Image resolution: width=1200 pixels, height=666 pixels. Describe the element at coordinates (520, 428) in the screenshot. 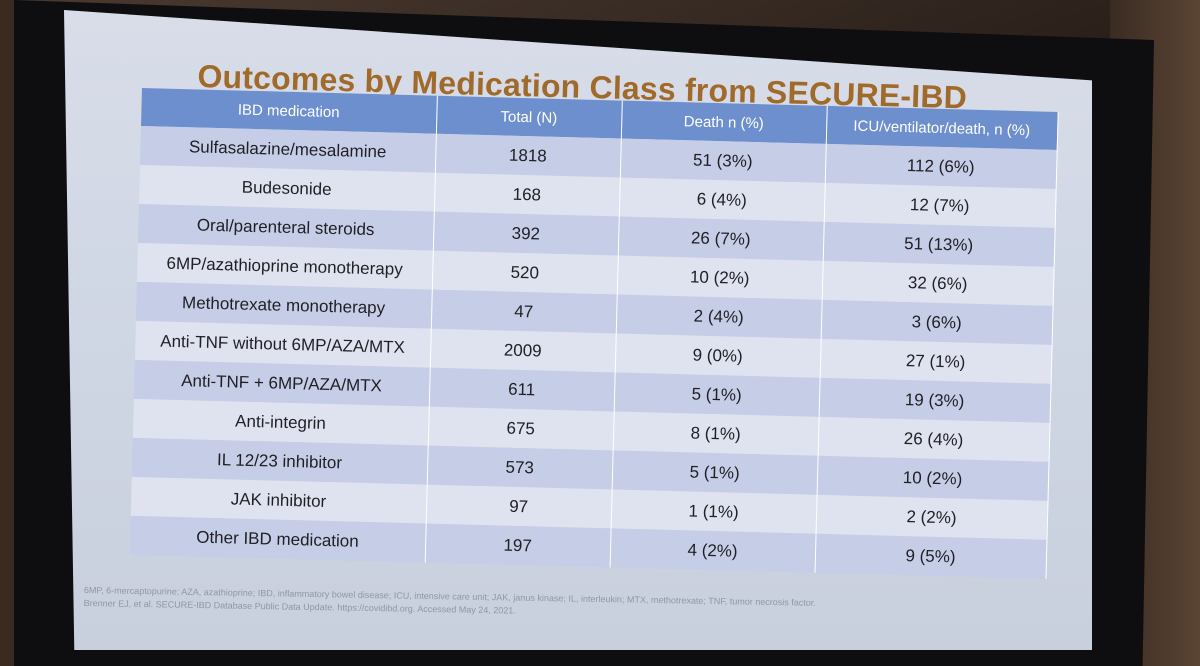

I see `cell-total: 675` at that location.